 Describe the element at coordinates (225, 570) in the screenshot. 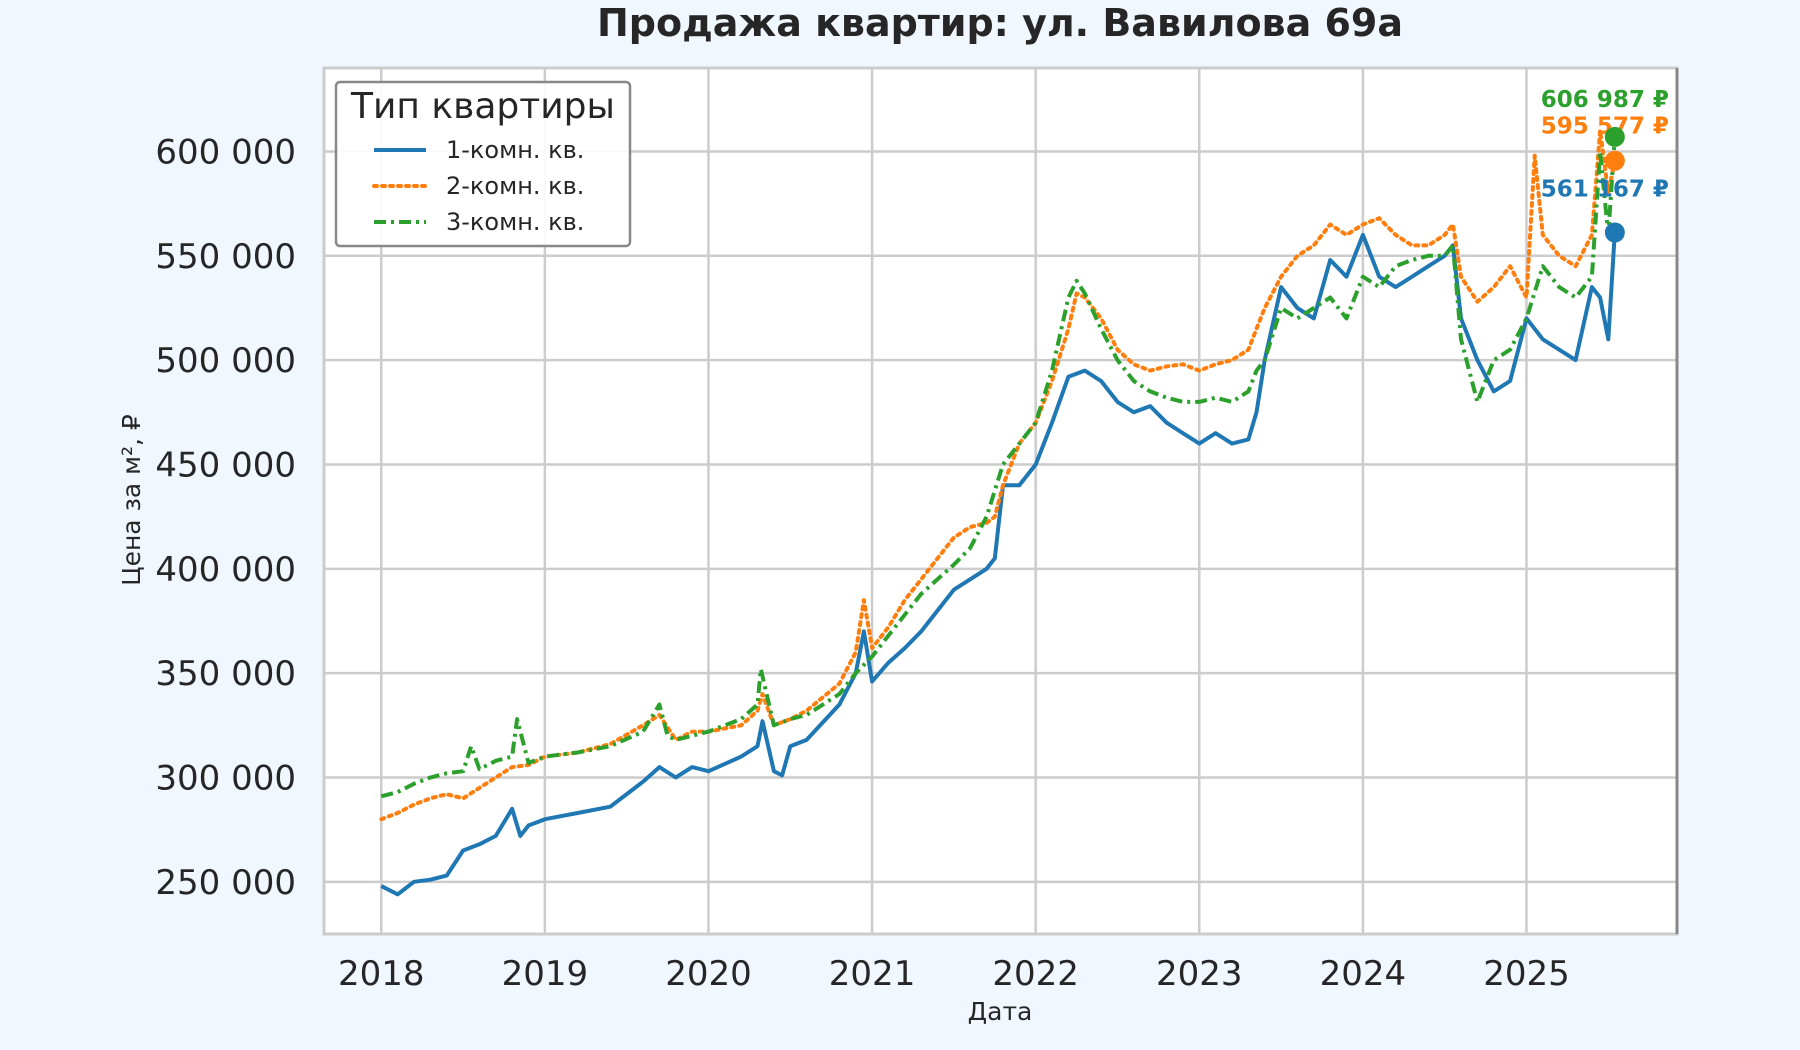

I see `y-tick-label: 400 000` at that location.